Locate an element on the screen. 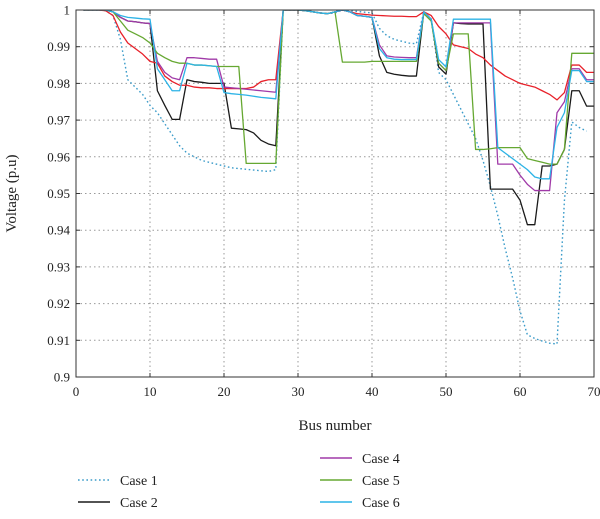 The height and width of the screenshot is (519, 600). legend-label-case-5: Case 5 is located at coordinates (381, 481).